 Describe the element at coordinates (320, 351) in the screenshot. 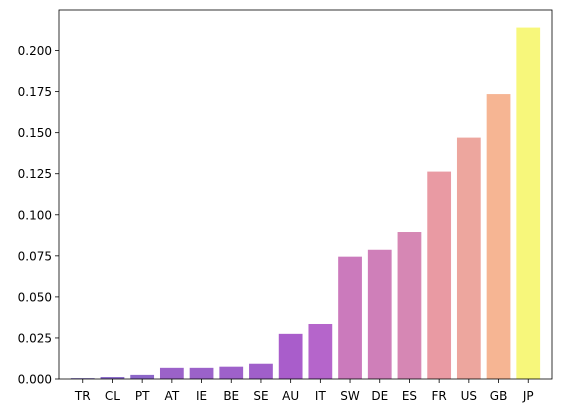

I see `bar-it` at that location.